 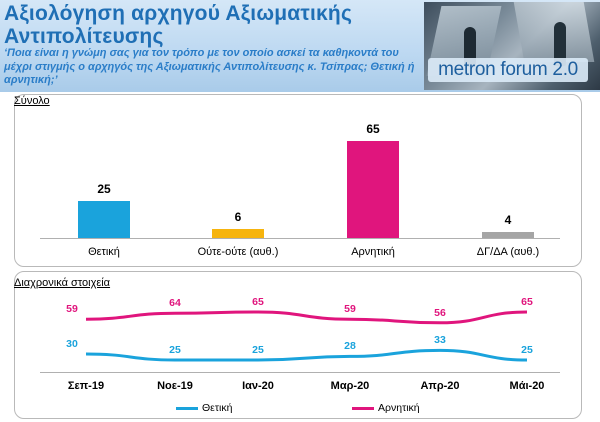 I want to click on line-point-label: 64, so click(x=175, y=303).